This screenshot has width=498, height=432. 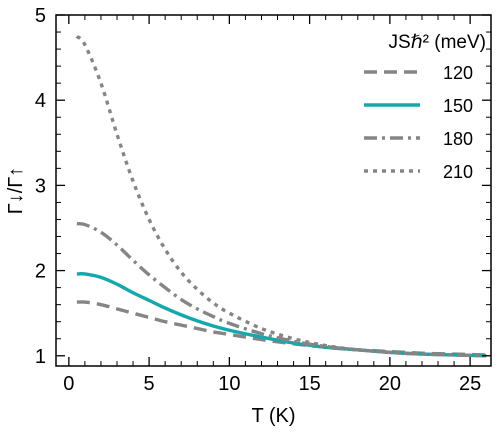 I want to click on y-tick-label: 5, so click(x=40, y=16).